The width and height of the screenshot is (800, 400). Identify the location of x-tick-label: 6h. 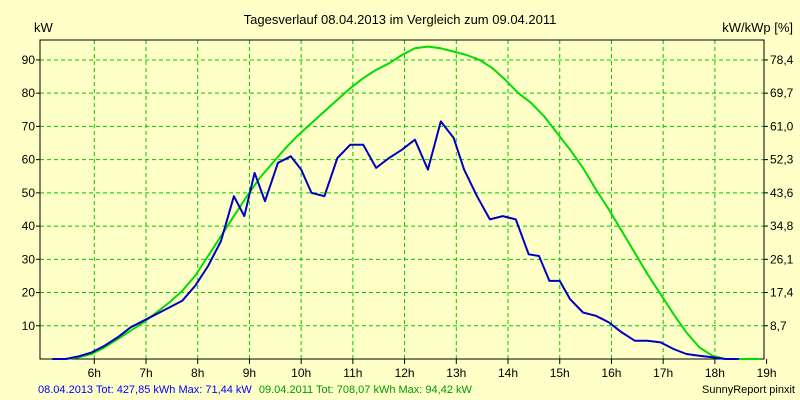
(94, 373).